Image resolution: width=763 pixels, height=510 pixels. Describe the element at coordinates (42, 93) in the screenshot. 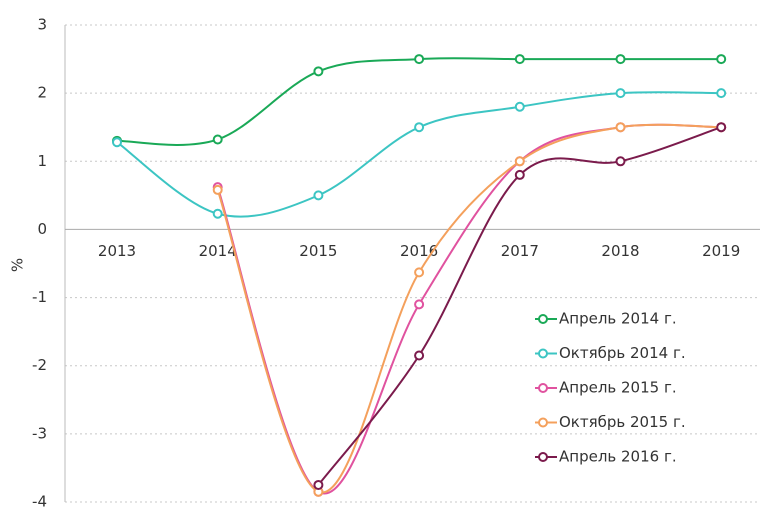

I see `y-tick-label: 2` at that location.